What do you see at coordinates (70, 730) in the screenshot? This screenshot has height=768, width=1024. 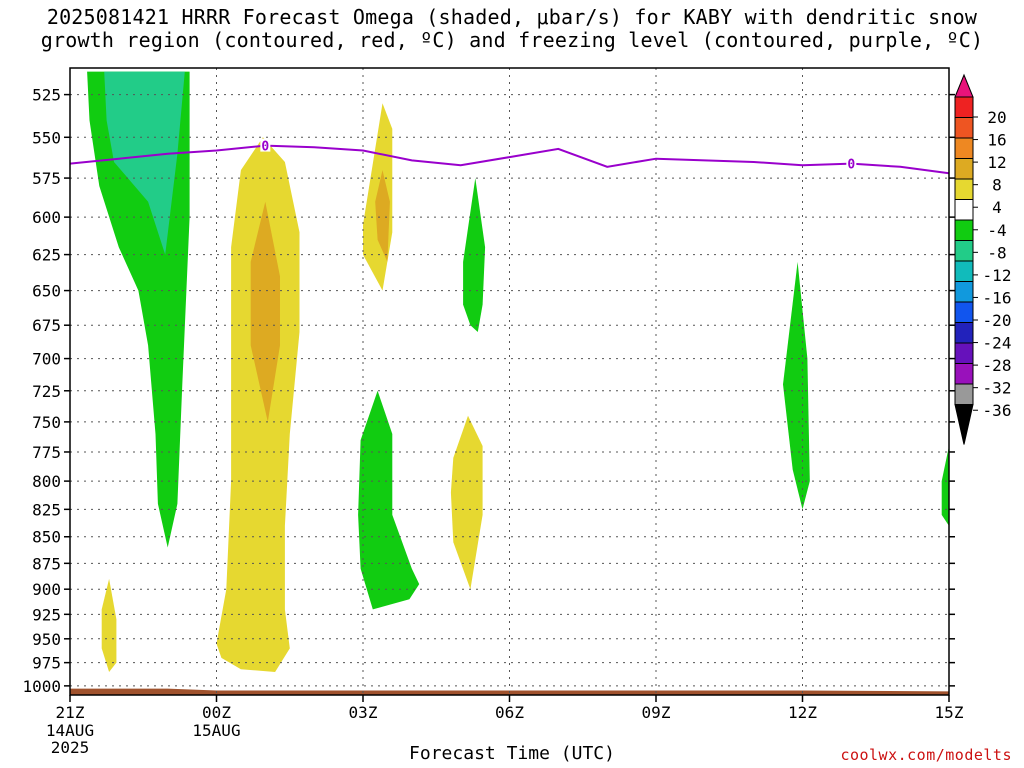 I see `x-tick-date-label: 14AUG` at bounding box center [70, 730].